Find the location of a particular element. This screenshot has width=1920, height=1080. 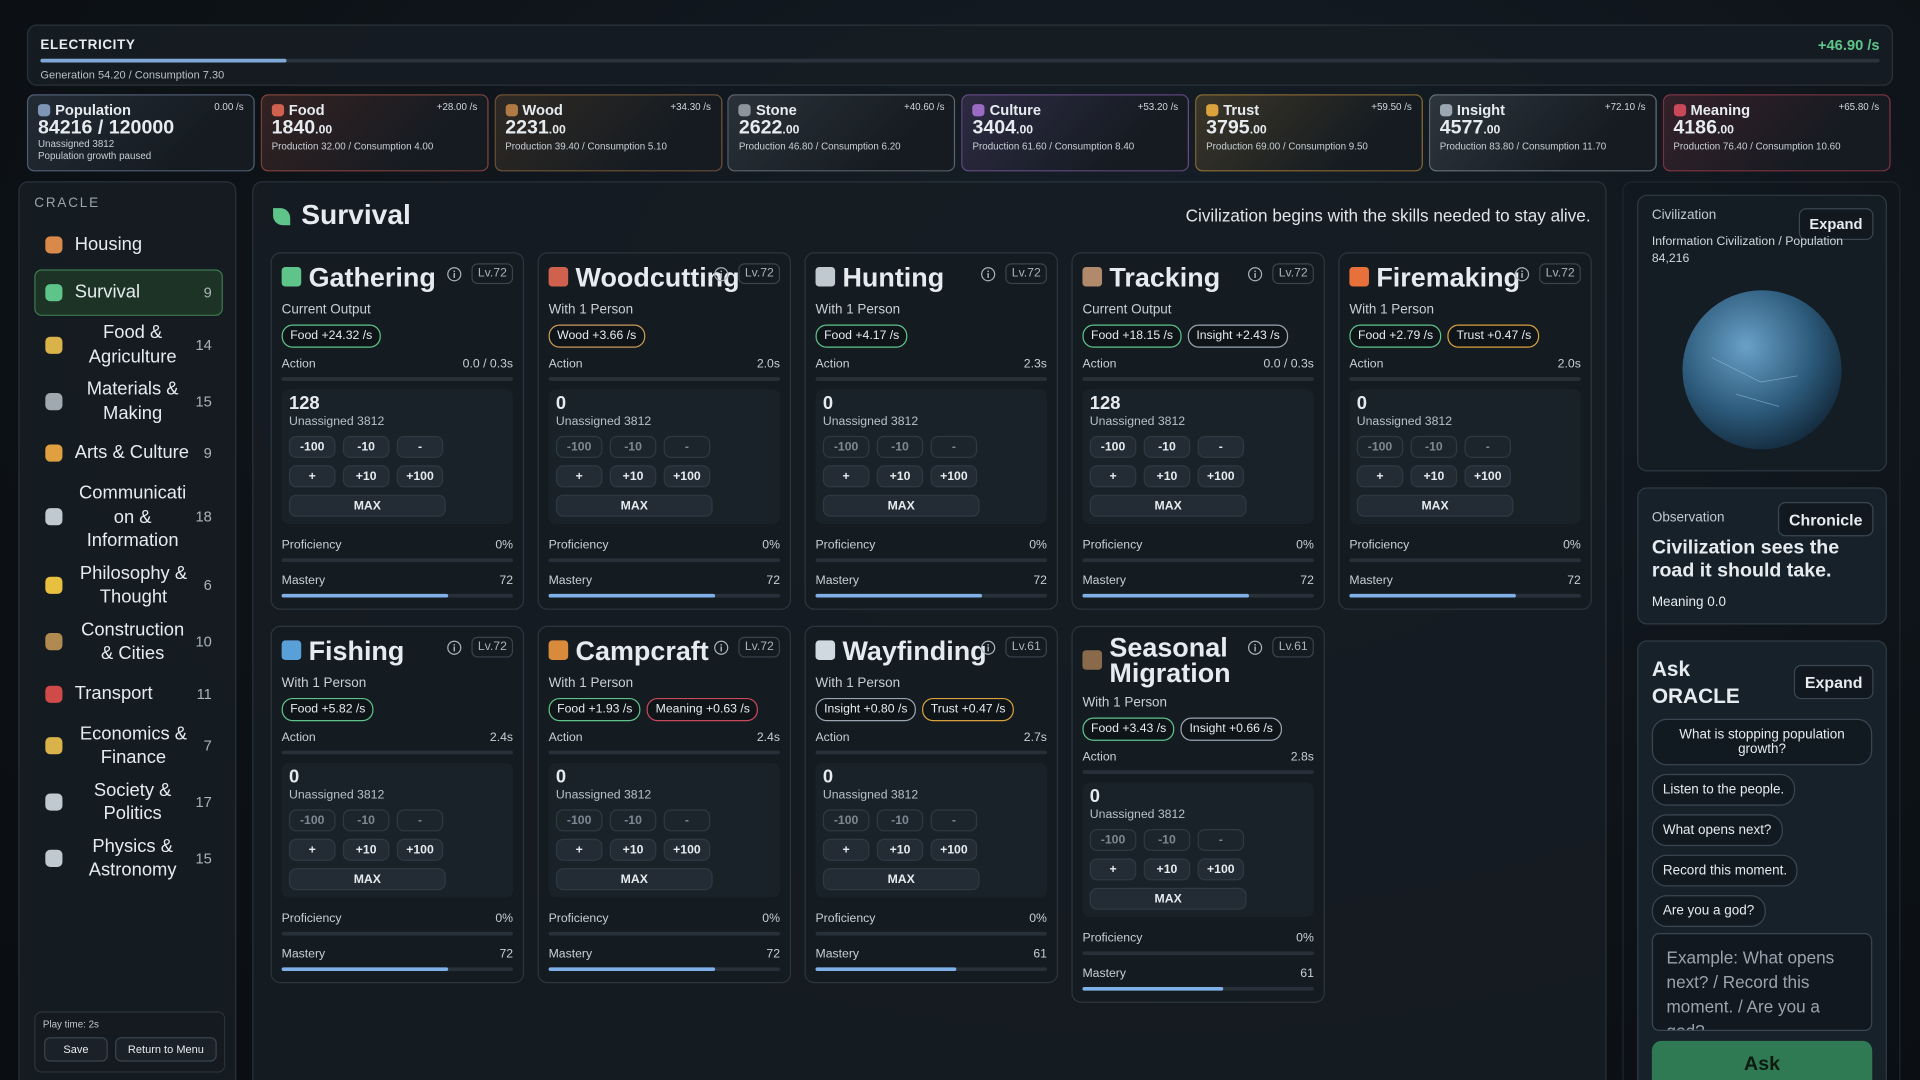

suggestion: Listen to the people. is located at coordinates (1723, 789).